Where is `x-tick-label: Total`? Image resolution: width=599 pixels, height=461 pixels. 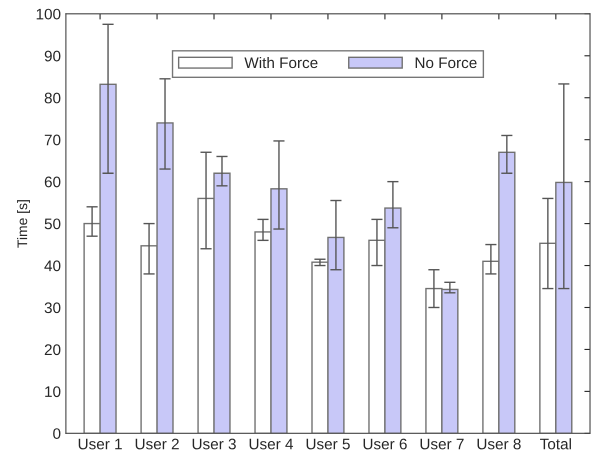 x-tick-label: Total is located at coordinates (555, 444).